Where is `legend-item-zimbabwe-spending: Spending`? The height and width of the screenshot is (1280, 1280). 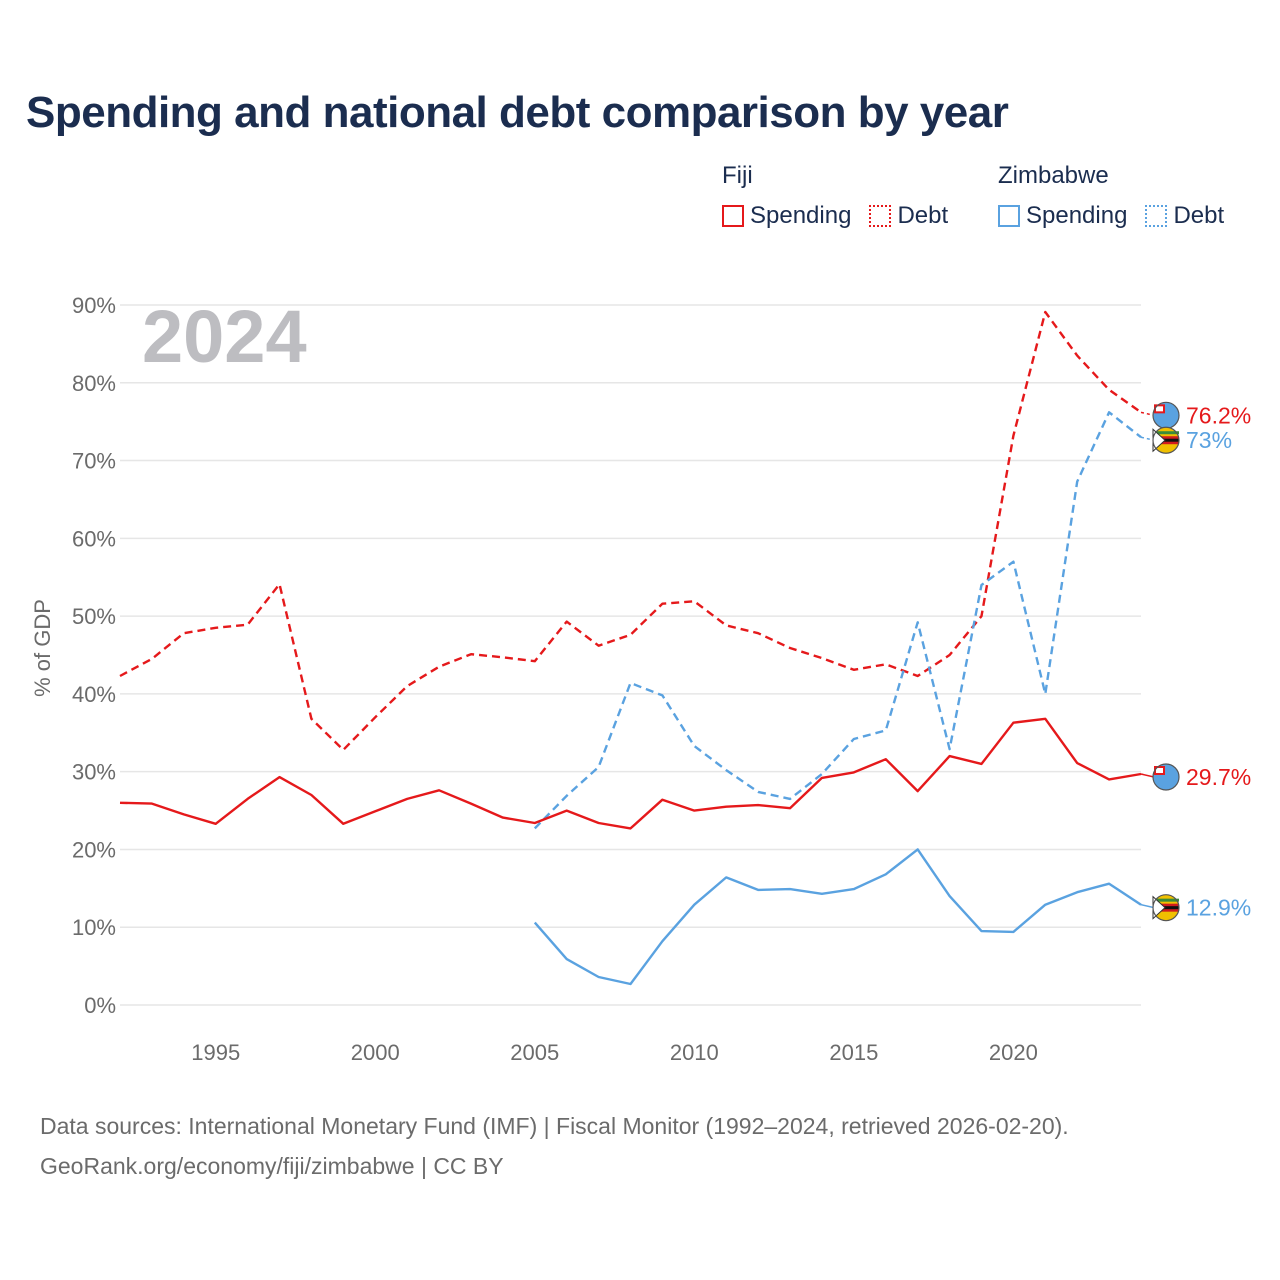 legend-item-zimbabwe-spending: Spending is located at coordinates (1062, 216).